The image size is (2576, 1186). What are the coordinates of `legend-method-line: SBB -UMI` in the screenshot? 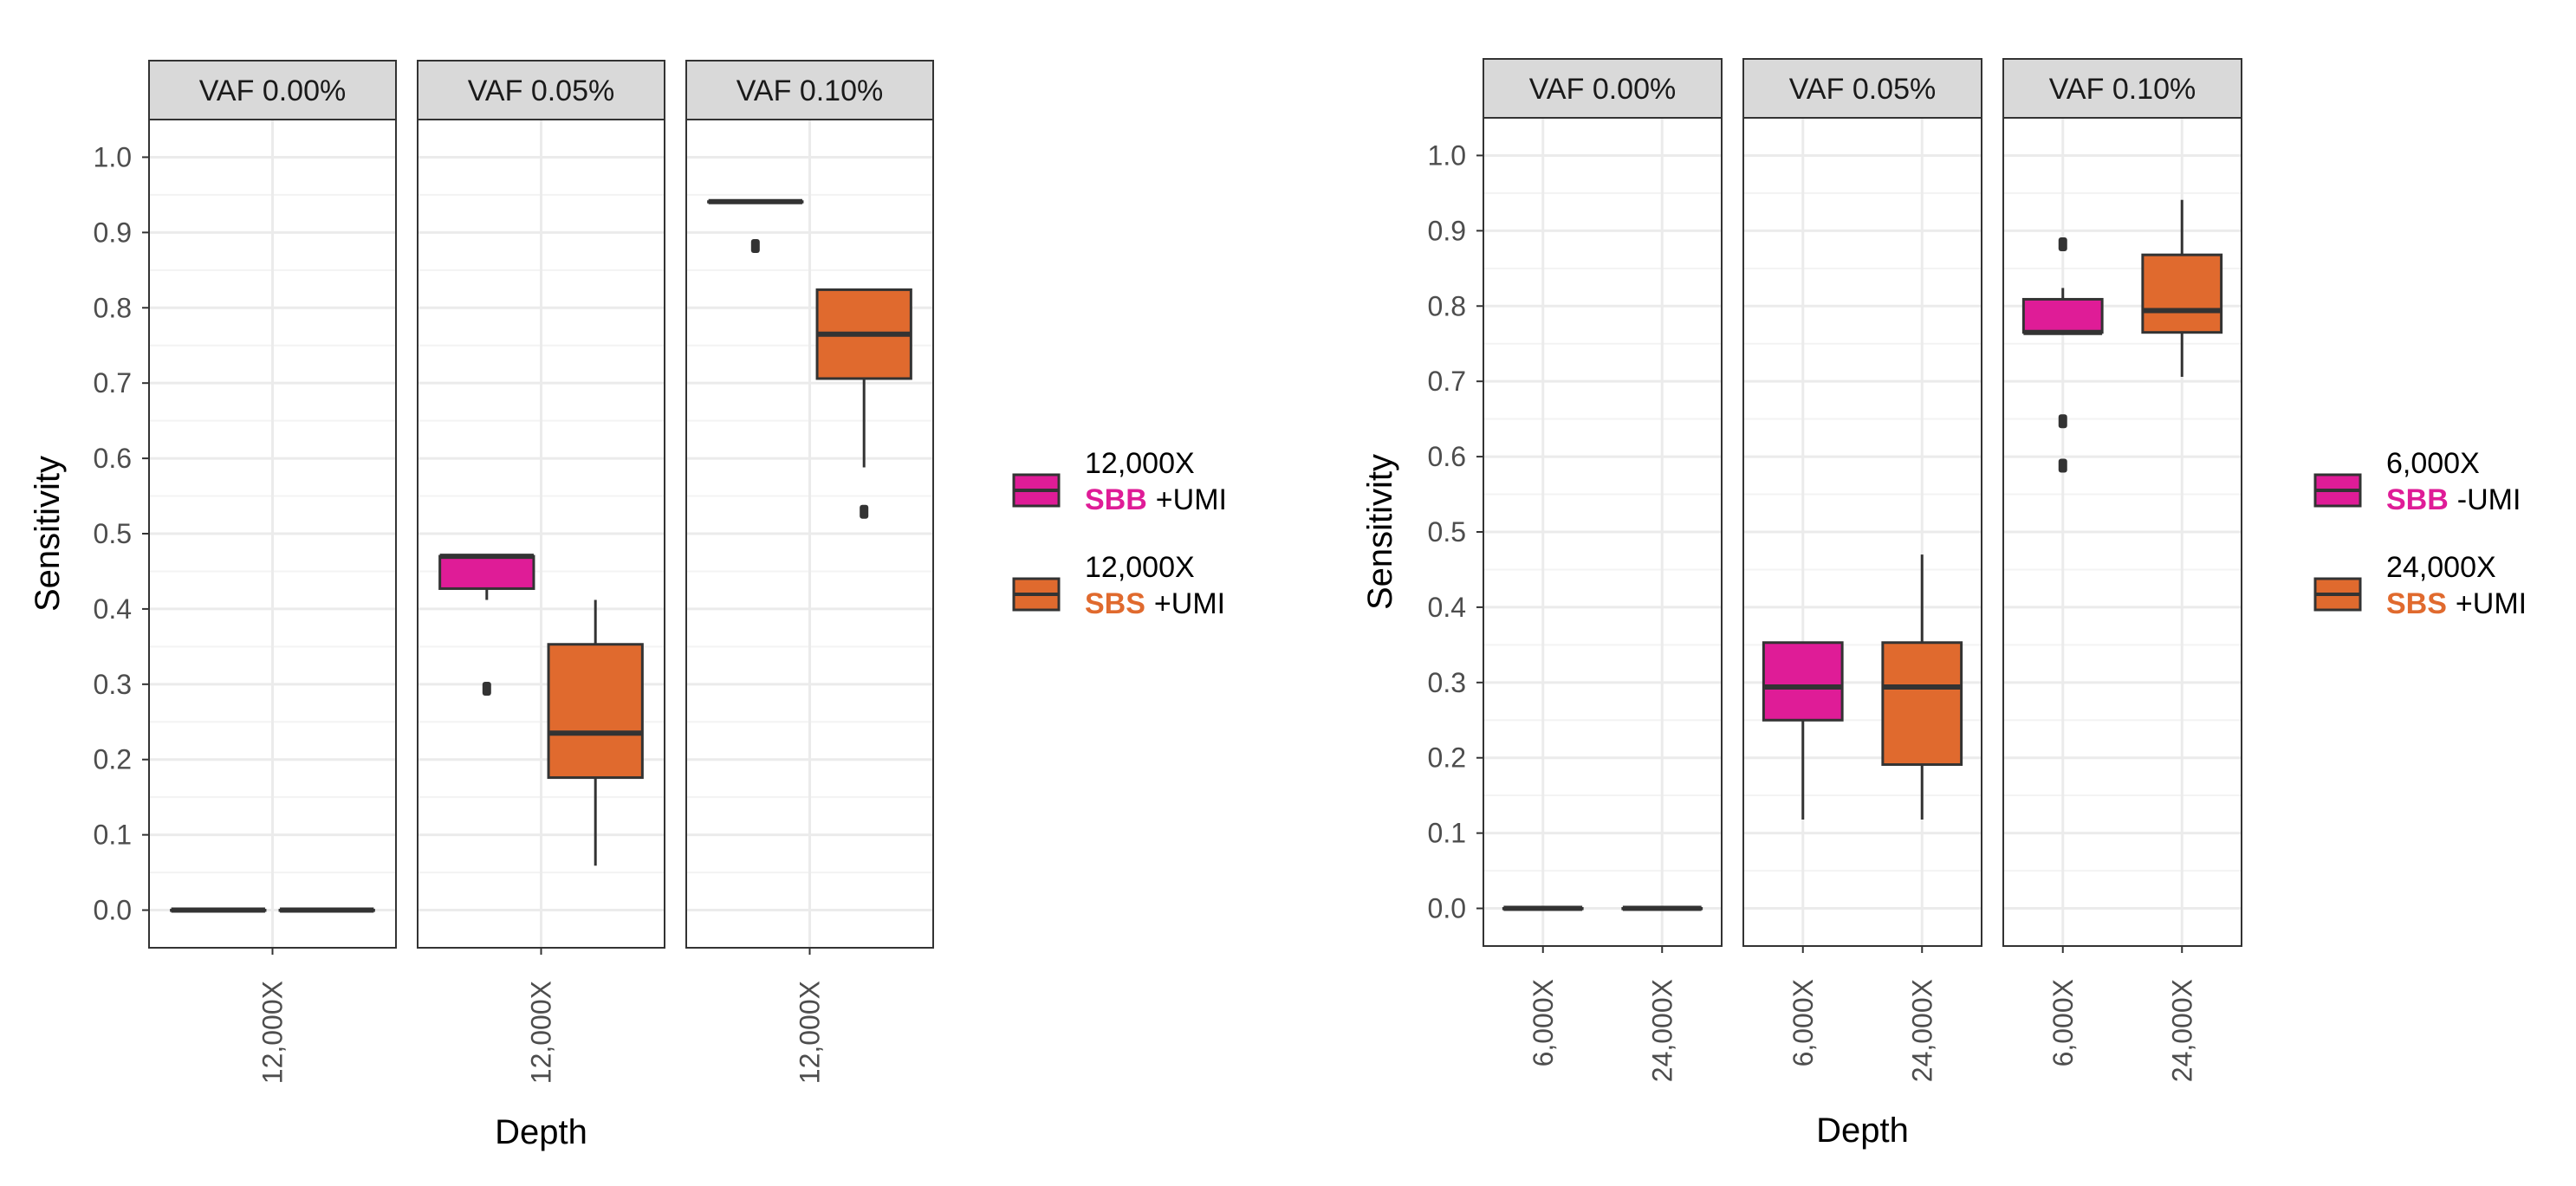 It's located at (2453, 500).